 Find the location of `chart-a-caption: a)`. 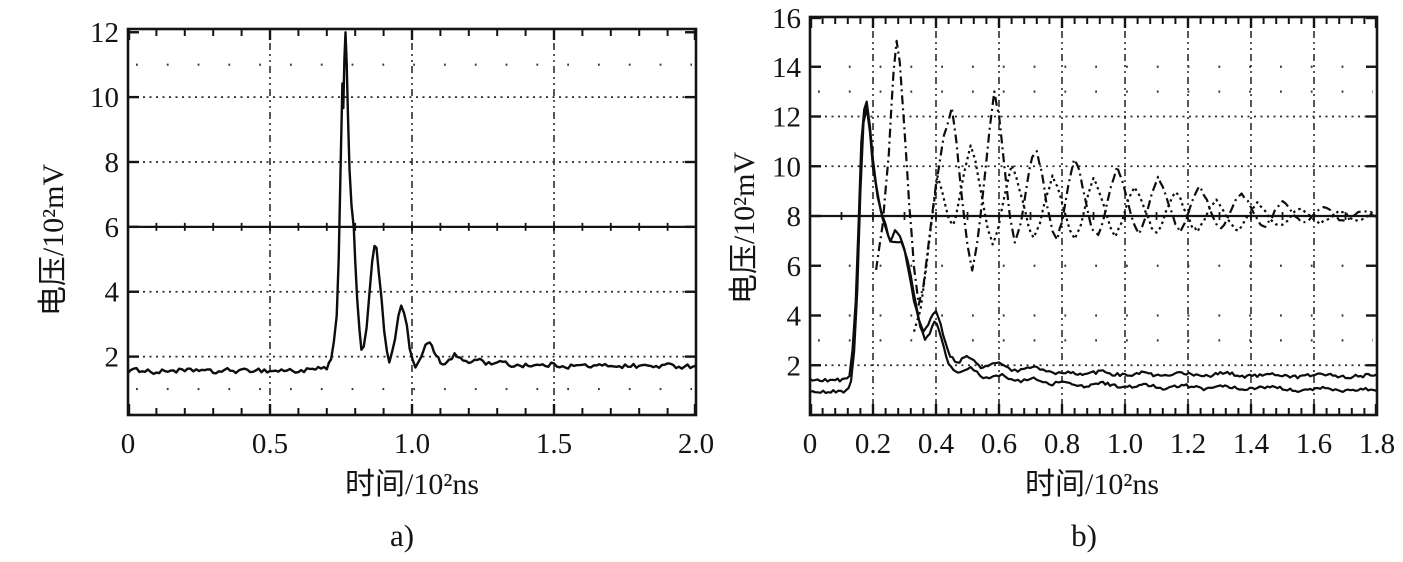

chart-a-caption: a) is located at coordinates (402, 535).